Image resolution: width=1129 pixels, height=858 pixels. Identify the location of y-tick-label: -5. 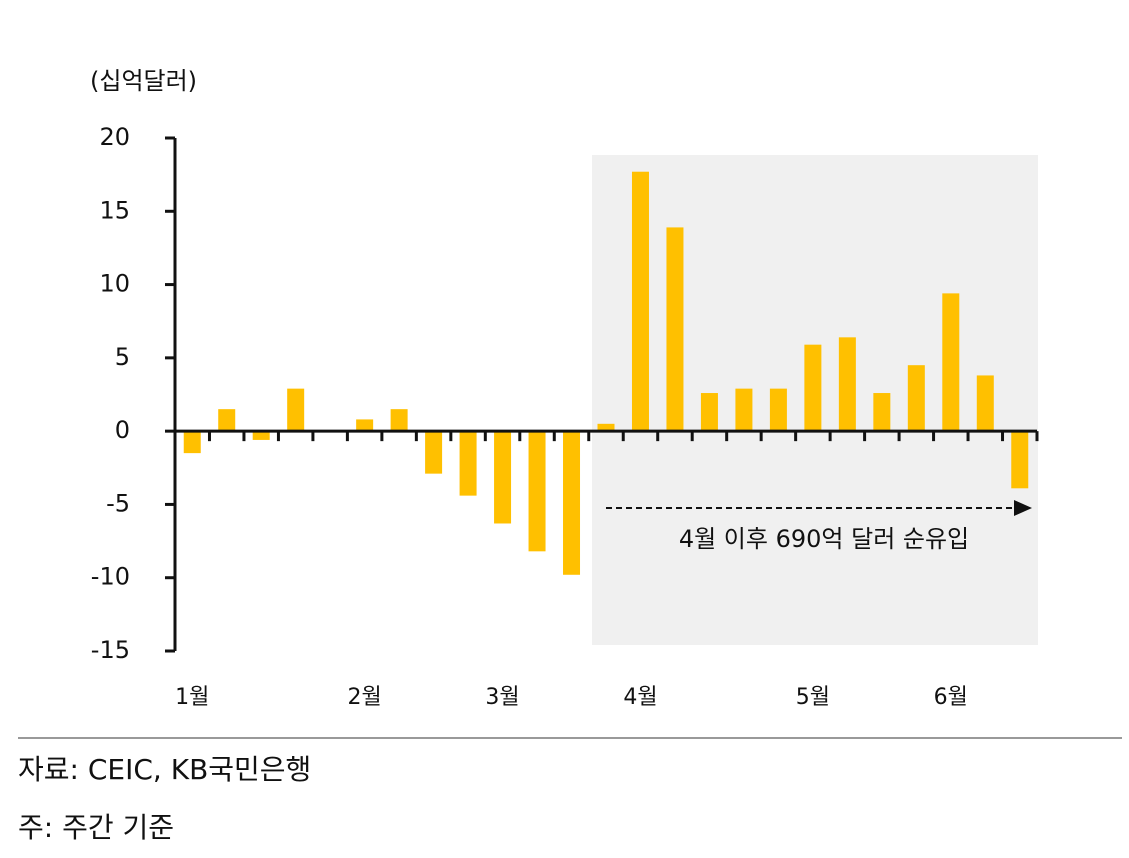
(118, 503).